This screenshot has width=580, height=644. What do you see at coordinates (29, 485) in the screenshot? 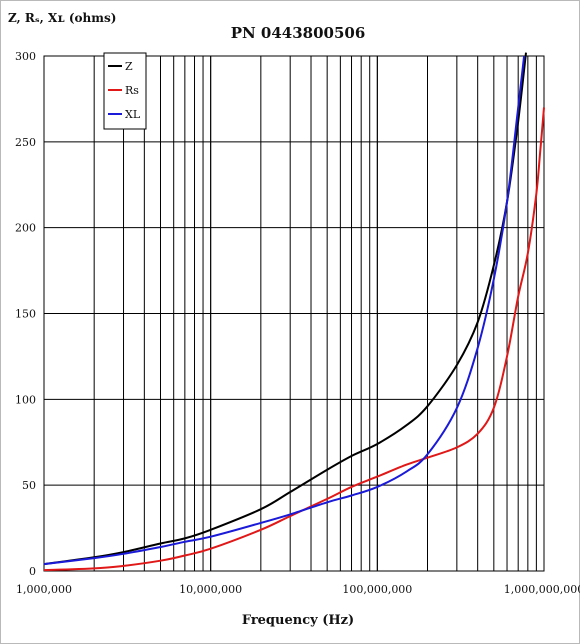
I see `y-tick-label: 50` at bounding box center [29, 485].